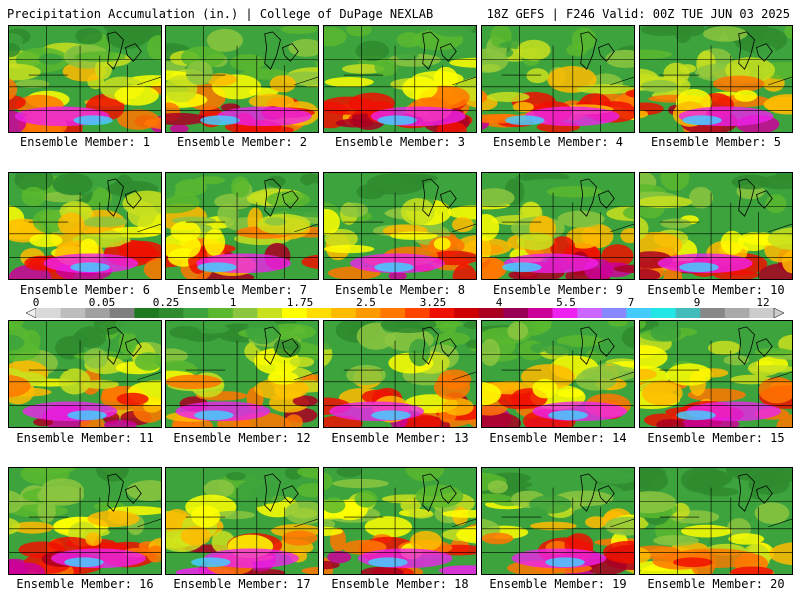 This screenshot has height=600, width=800. What do you see at coordinates (400, 290) in the screenshot?
I see `ensemble-member-caption: Ensemble Member: 8` at bounding box center [400, 290].